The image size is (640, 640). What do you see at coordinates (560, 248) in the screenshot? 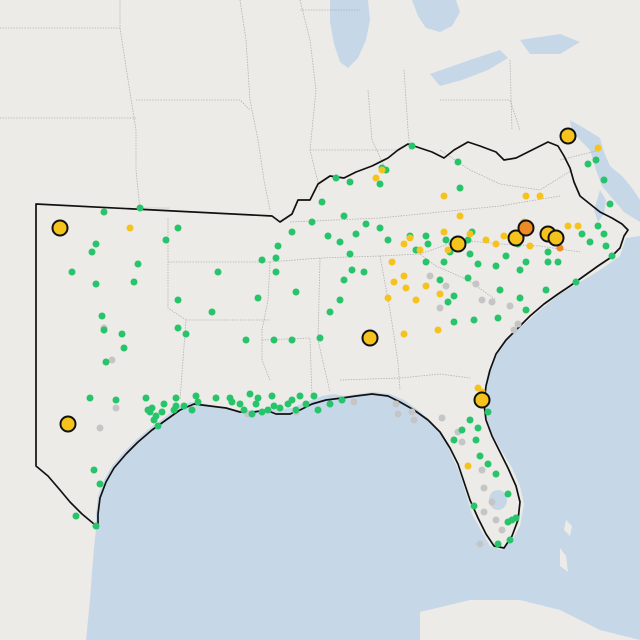
I see `station-marker-orange` at bounding box center [560, 248].